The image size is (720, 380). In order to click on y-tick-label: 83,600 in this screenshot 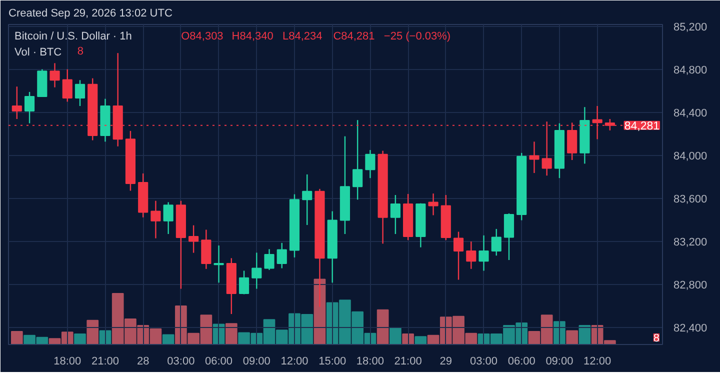, I will do `click(691, 199)`.